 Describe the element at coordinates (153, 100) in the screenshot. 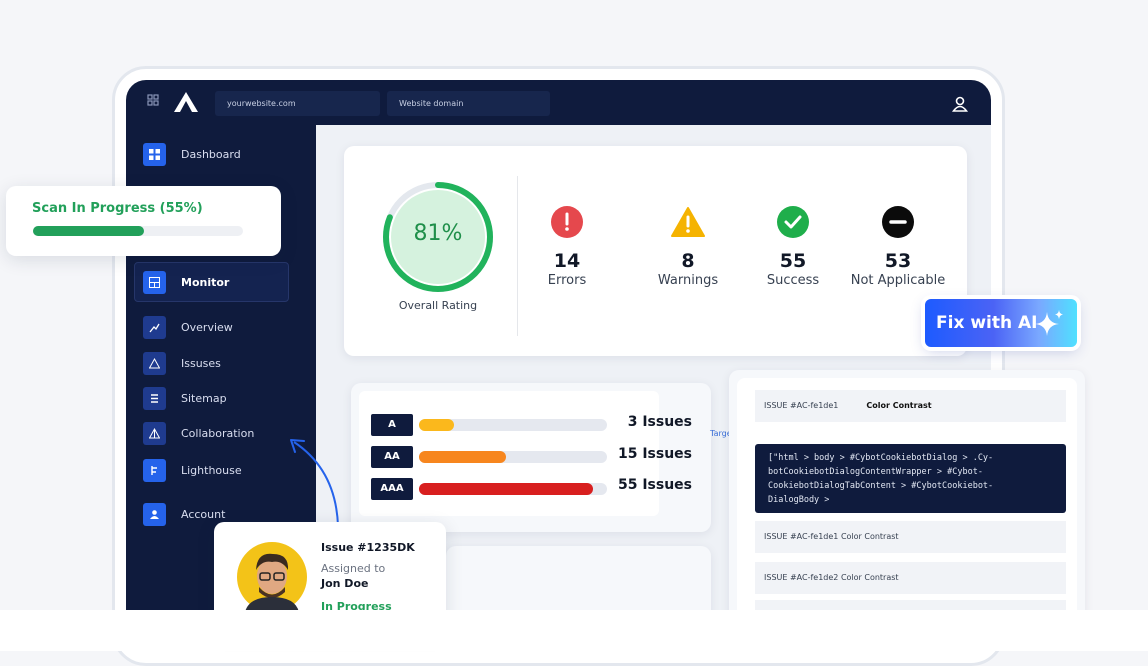

I see `grid-icon` at that location.